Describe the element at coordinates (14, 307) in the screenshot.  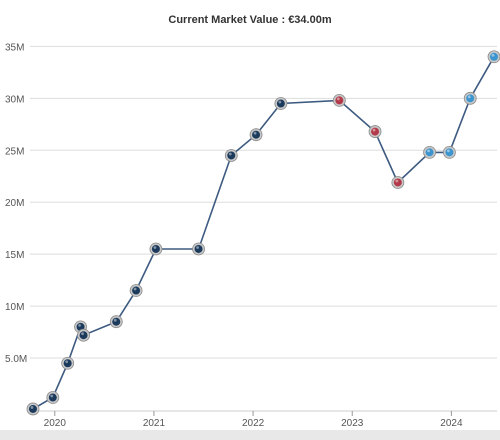
I see `y-tick-label: 10M` at that location.